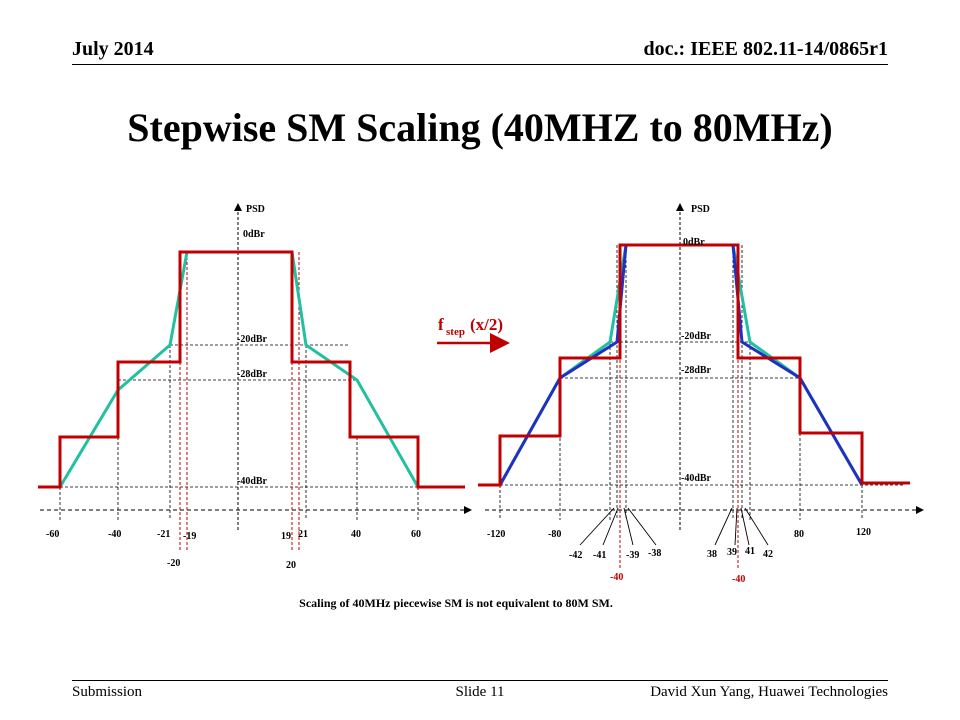 The image size is (960, 720). What do you see at coordinates (750, 551) in the screenshot?
I see `right-tick-low: 41` at bounding box center [750, 551].